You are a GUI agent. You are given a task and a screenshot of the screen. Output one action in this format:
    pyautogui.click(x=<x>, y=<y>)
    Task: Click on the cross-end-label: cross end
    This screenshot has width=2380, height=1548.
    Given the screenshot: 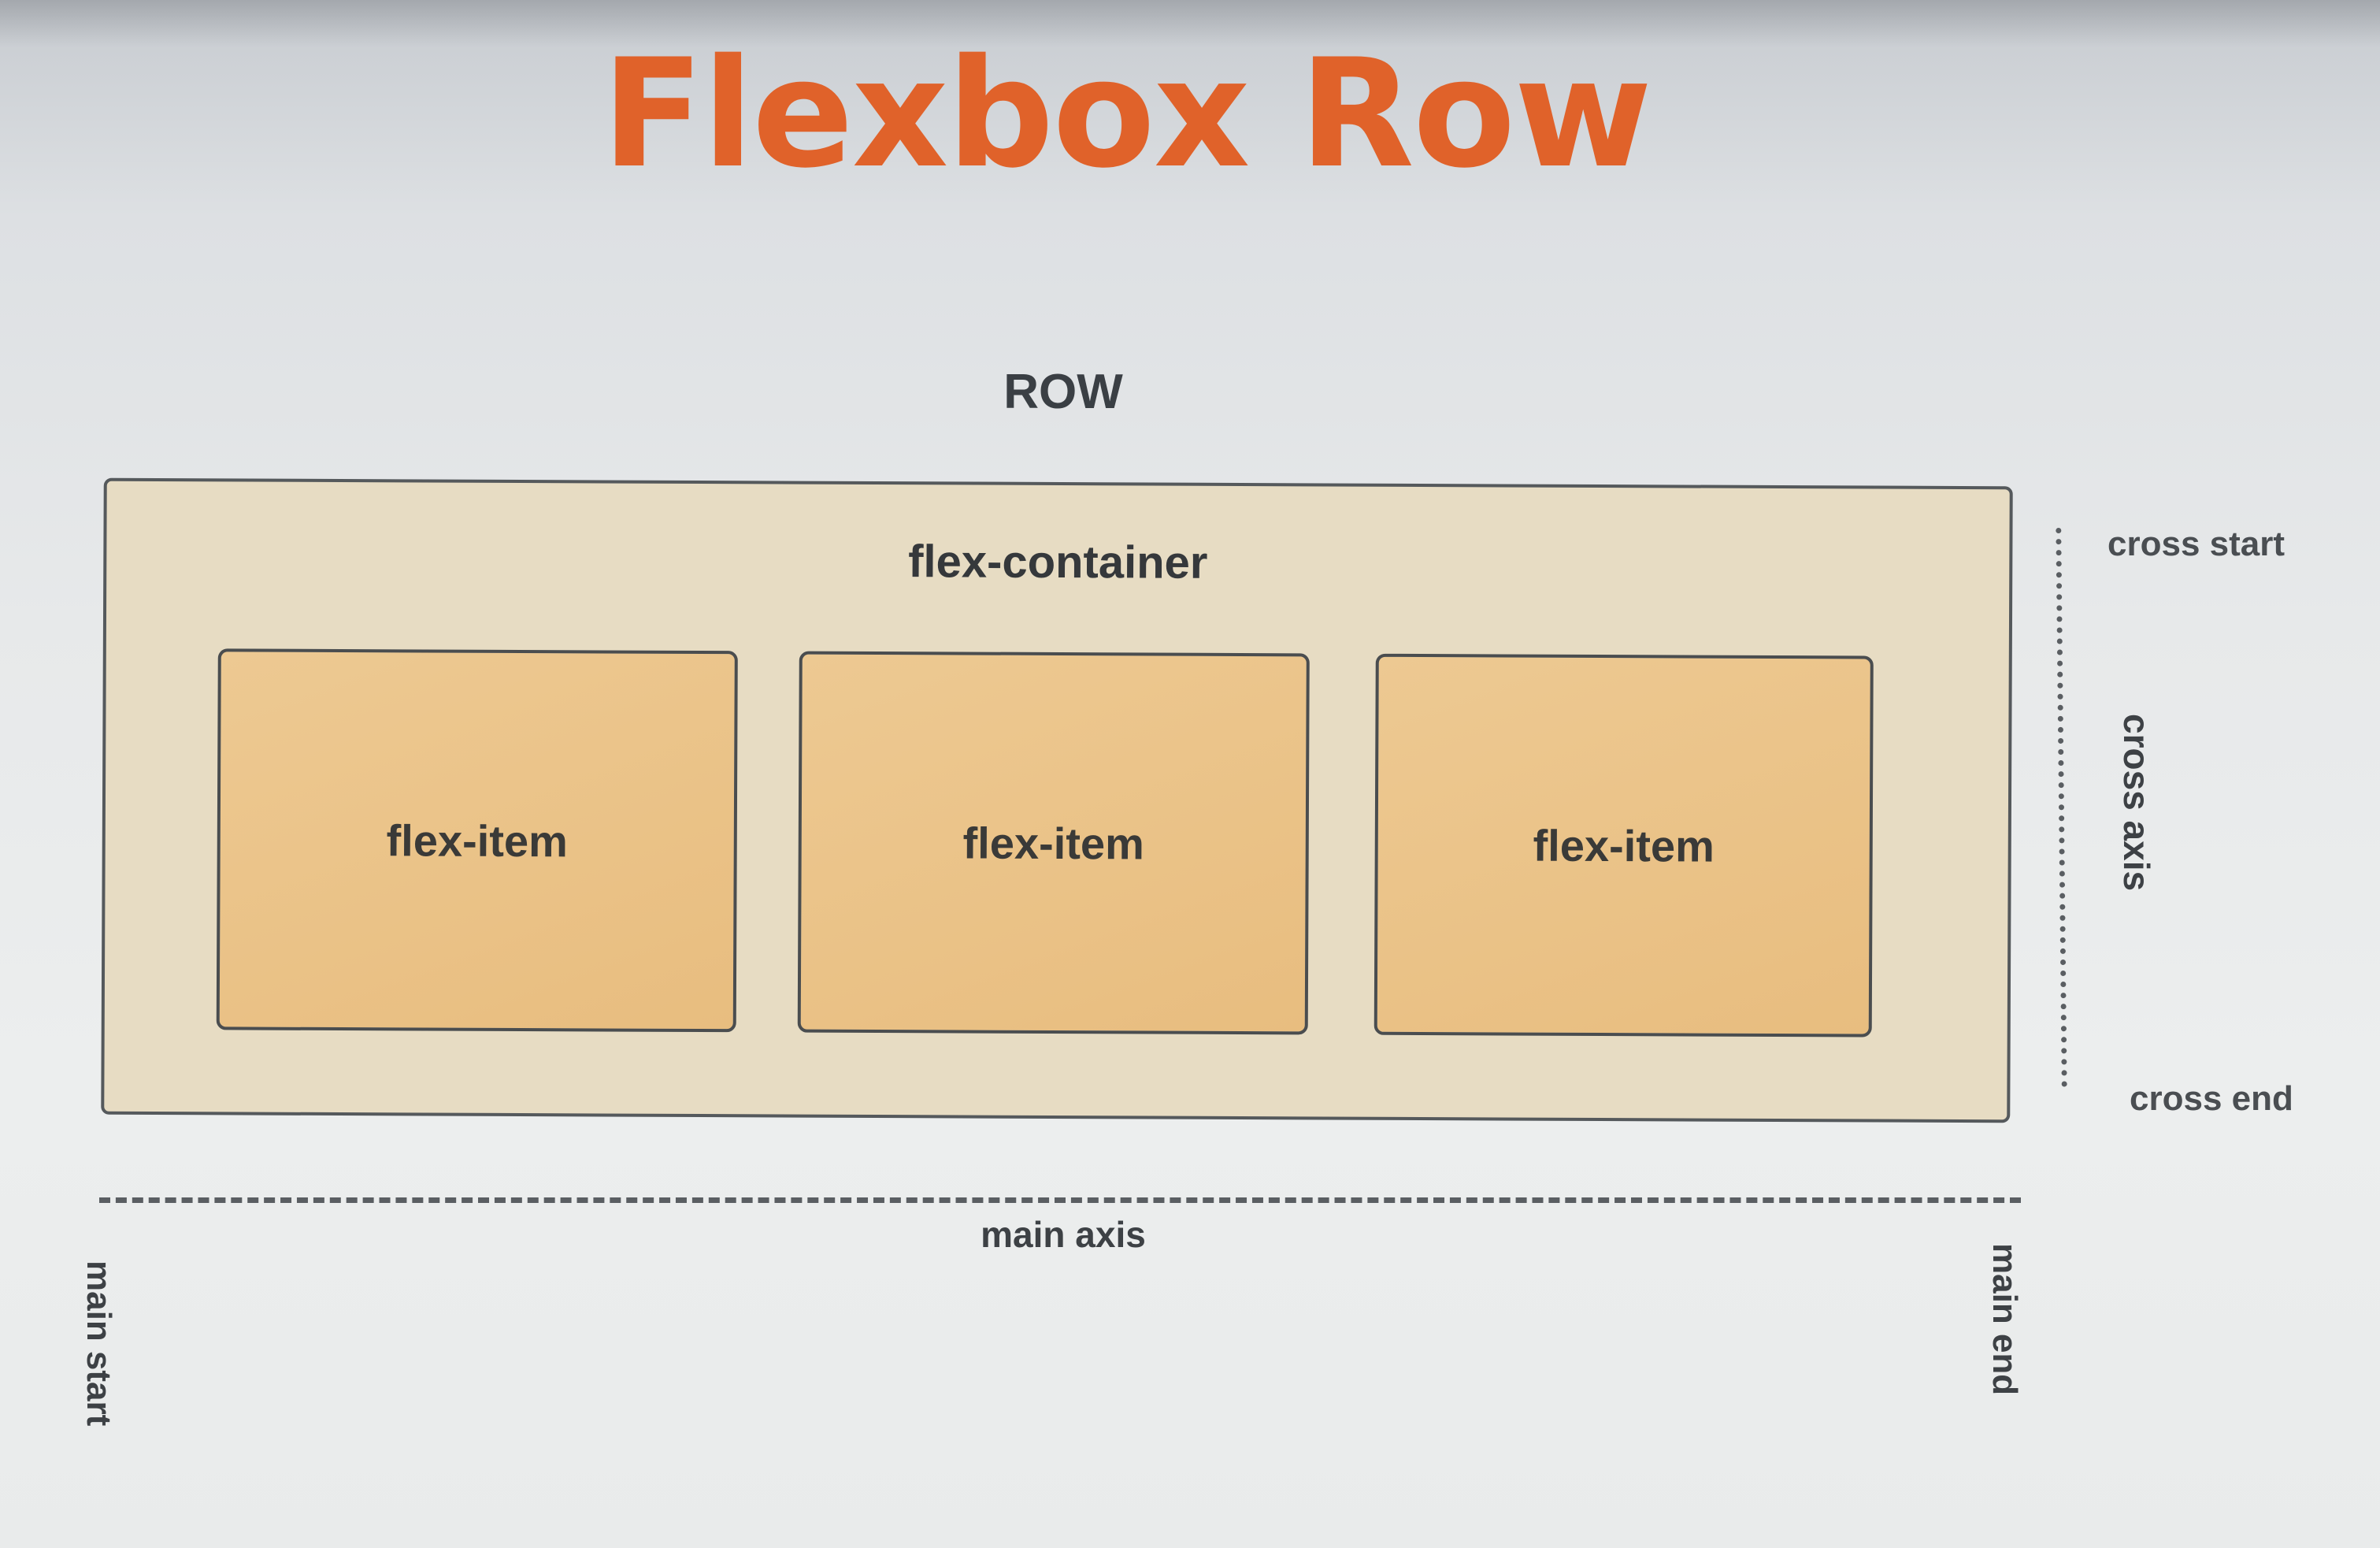 What is the action you would take?
    pyautogui.click(x=2211, y=1098)
    